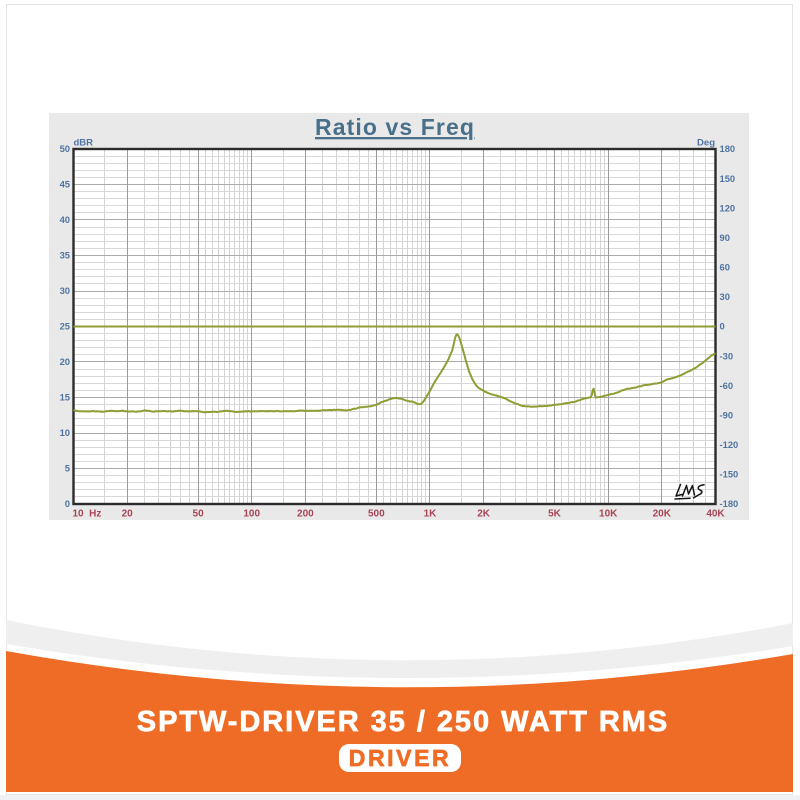  Describe the element at coordinates (87, 514) in the screenshot. I see `svg-text: 10 Hz` at that location.